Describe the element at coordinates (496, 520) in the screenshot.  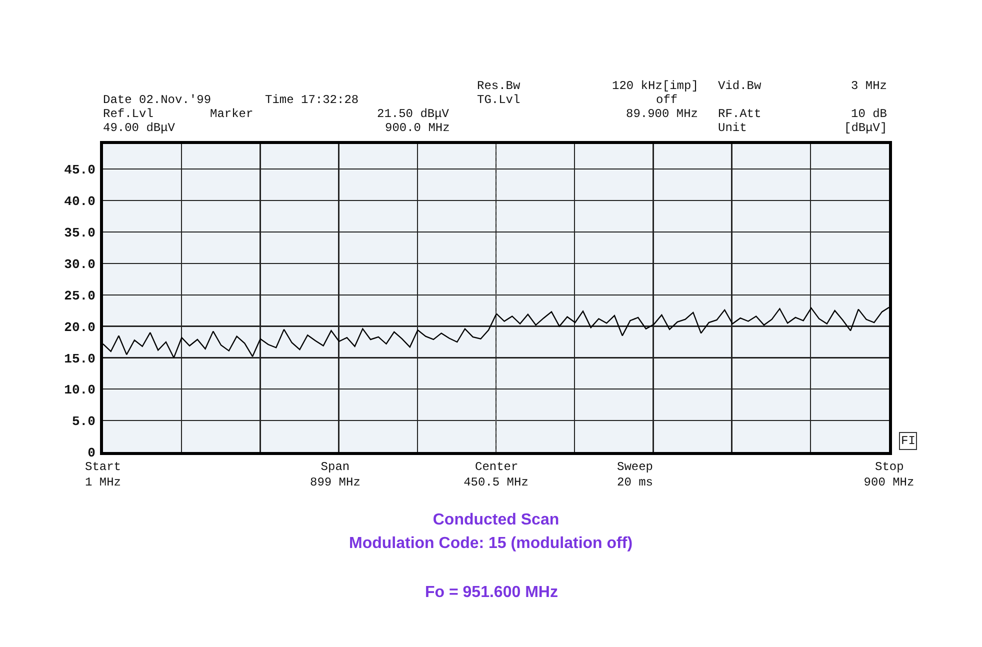
I see `text: Conducted Scan` at that location.